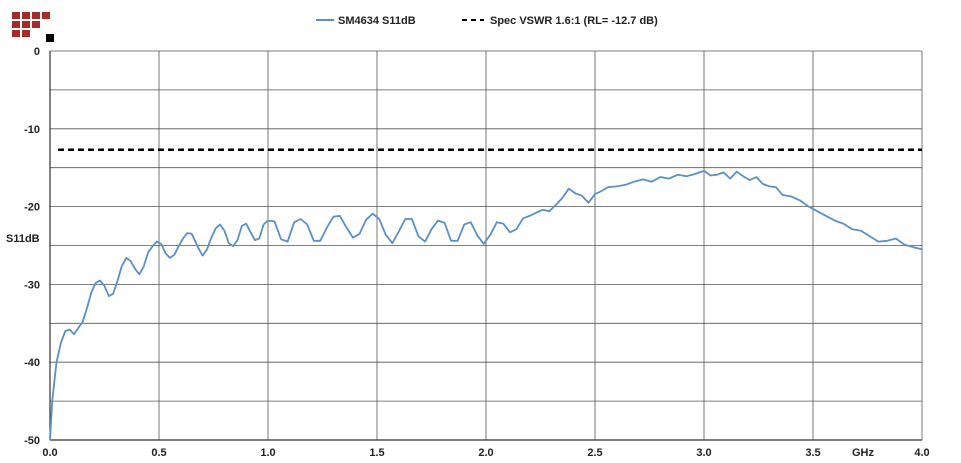 The height and width of the screenshot is (463, 961). I want to click on y-tick-label: -40, so click(32, 363).